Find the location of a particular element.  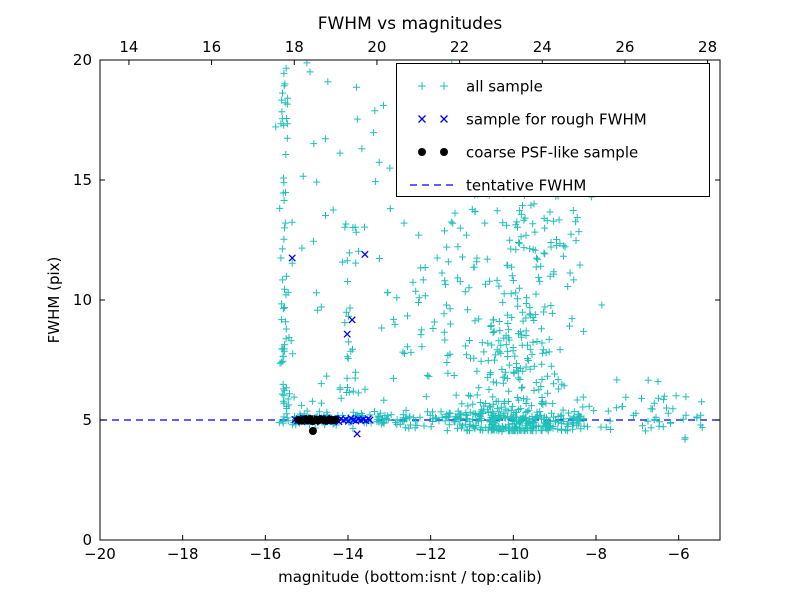

x-tick-label-top: 16 is located at coordinates (211, 47).